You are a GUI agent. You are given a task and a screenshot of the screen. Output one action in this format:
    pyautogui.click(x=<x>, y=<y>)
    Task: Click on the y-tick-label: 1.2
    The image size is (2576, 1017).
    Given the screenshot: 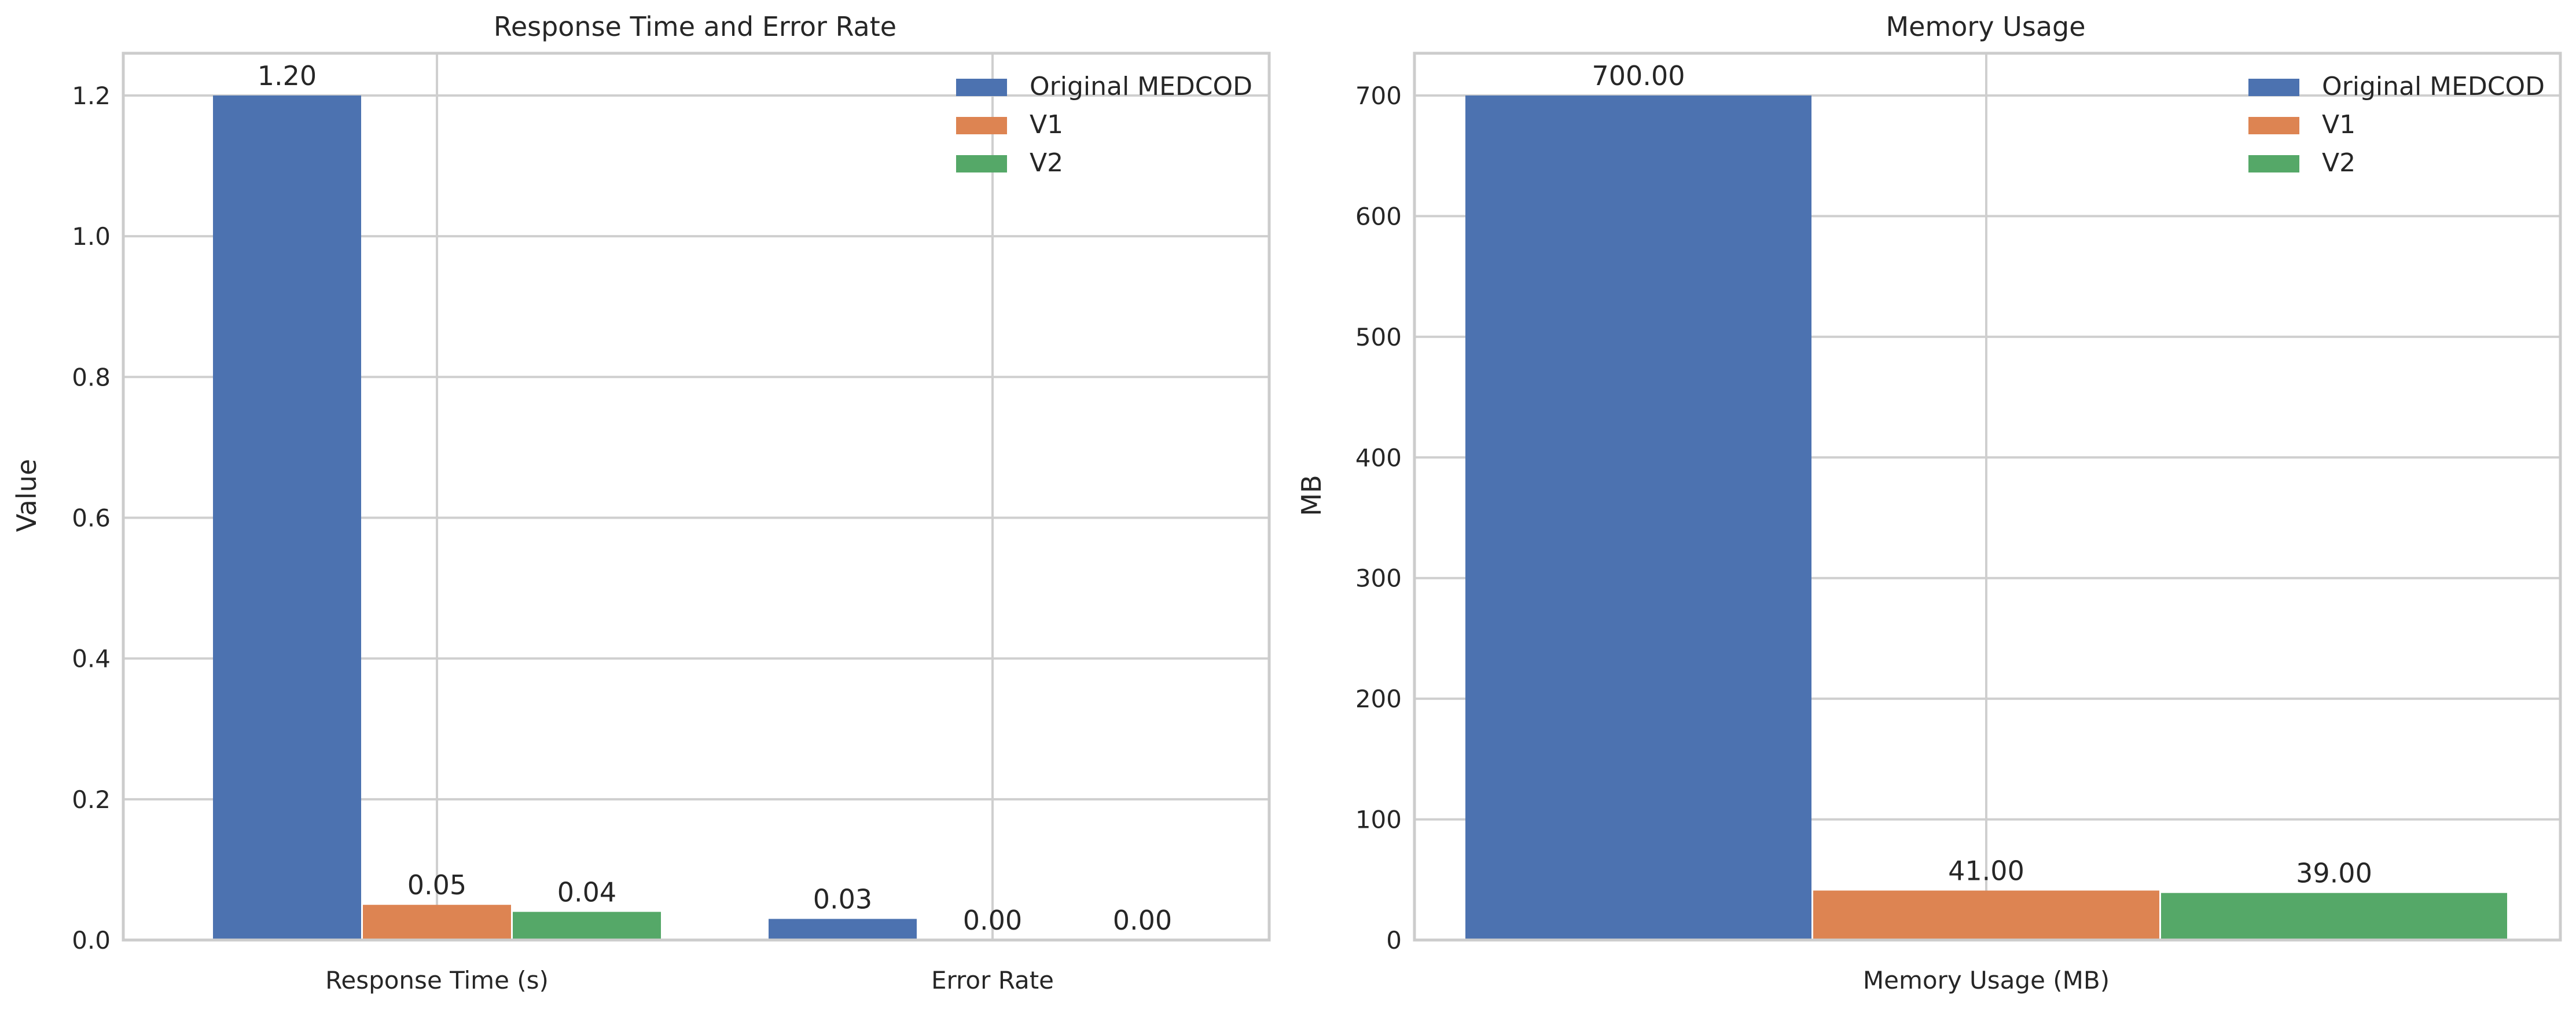 What is the action you would take?
    pyautogui.click(x=91, y=96)
    